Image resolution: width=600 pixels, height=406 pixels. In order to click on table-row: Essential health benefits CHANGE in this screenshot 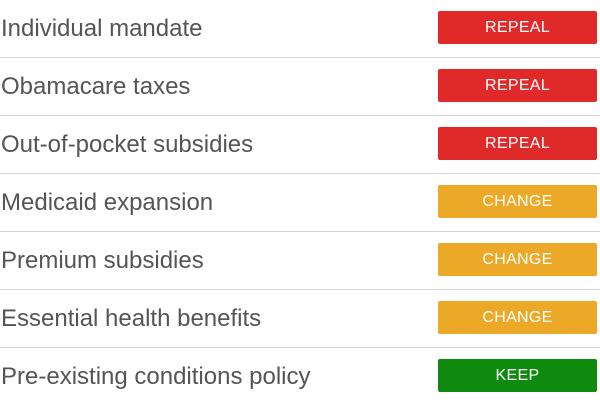, I will do `click(300, 319)`.